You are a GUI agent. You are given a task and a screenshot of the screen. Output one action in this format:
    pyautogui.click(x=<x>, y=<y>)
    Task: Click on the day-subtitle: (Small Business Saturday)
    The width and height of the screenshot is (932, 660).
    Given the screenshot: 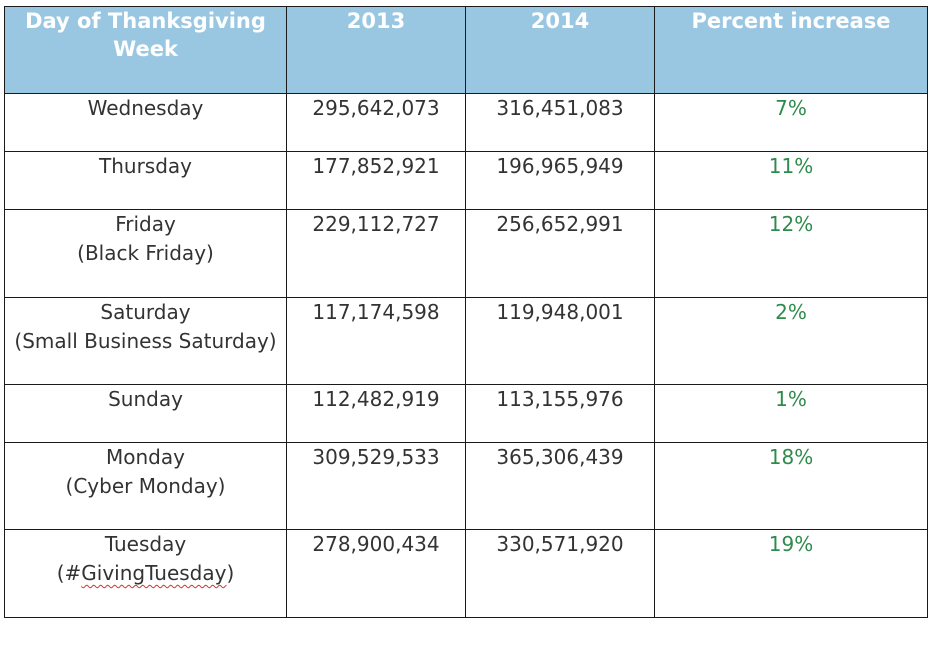 What is the action you would take?
    pyautogui.click(x=145, y=341)
    